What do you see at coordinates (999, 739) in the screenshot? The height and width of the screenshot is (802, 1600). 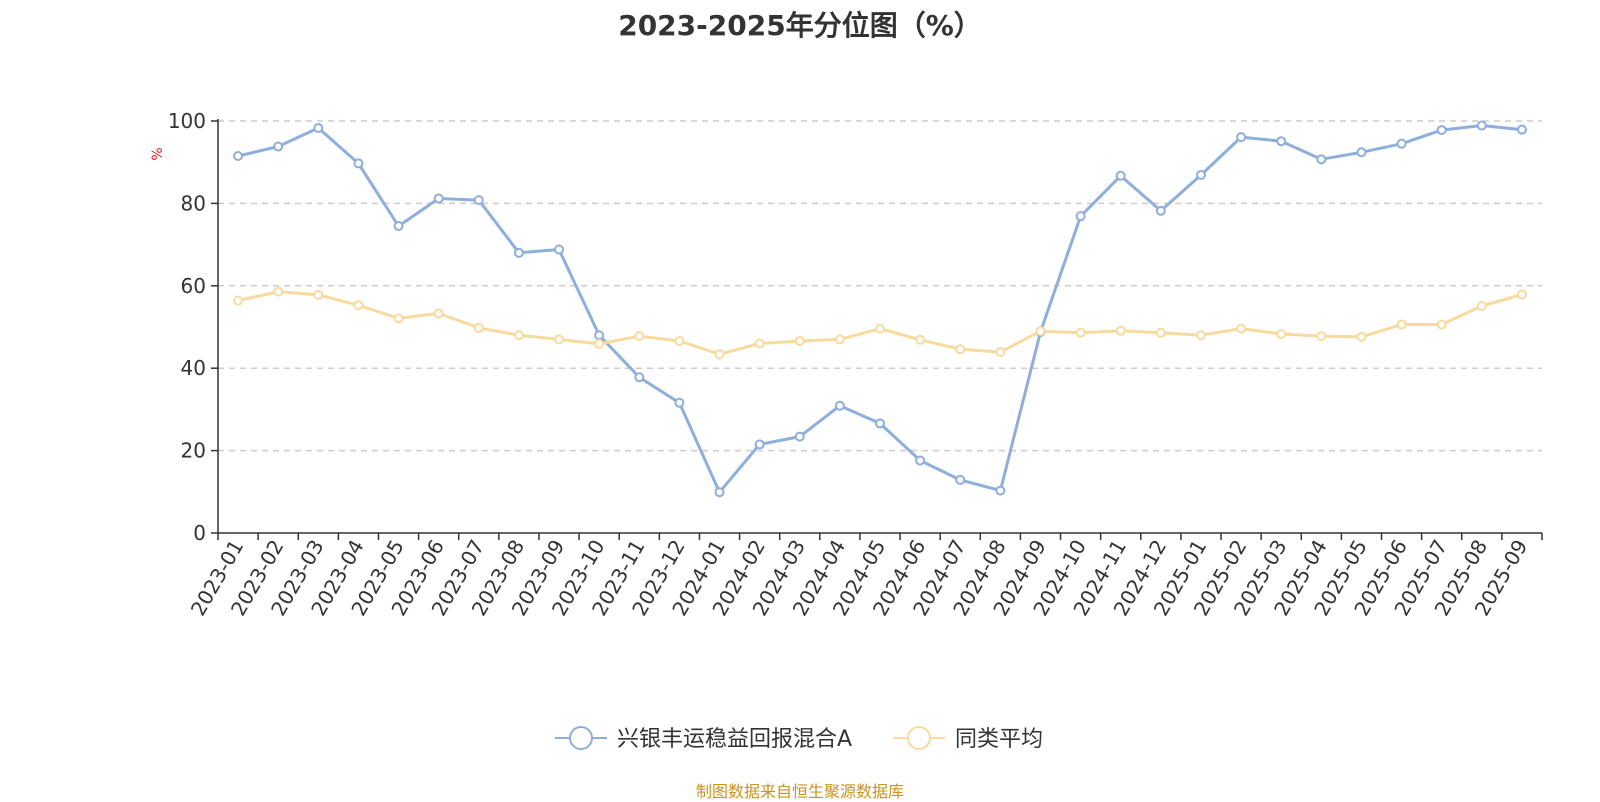 I see `legend-label: 同类平均` at bounding box center [999, 739].